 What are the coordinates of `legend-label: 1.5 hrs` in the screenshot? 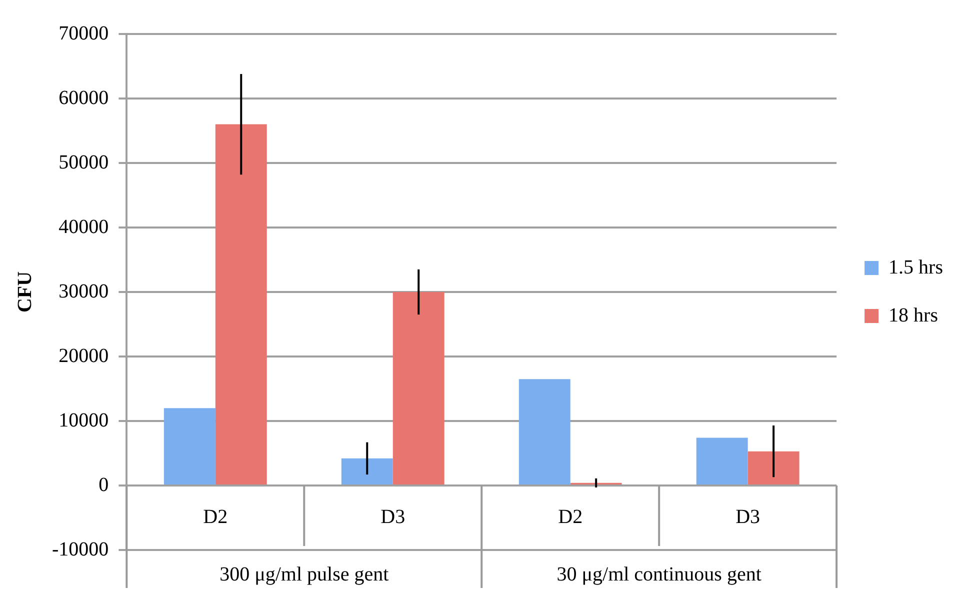 It's located at (916, 267).